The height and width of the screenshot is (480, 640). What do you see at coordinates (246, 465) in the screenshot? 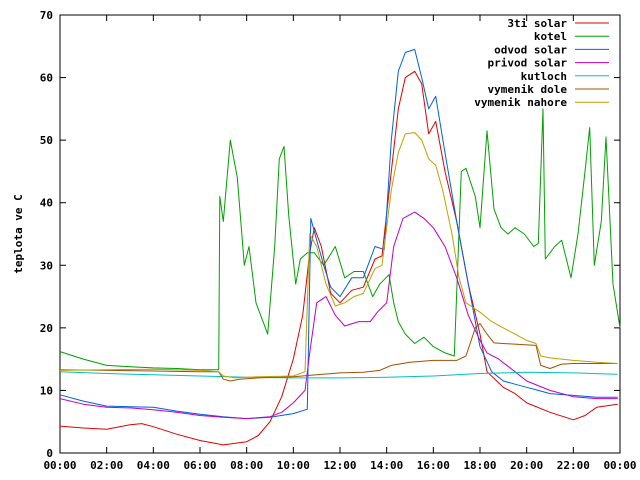
I see `x-tick-label: 08:00` at bounding box center [246, 465].